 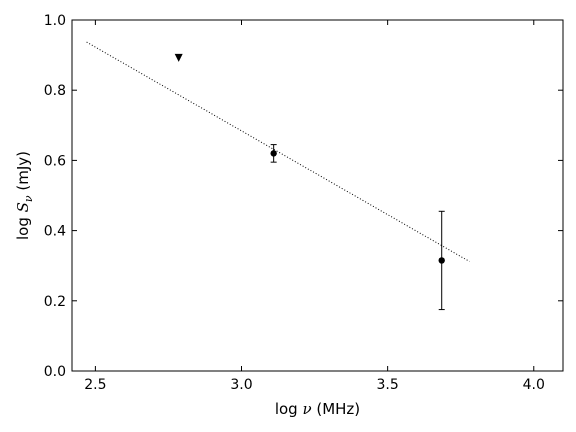 I want to click on y-axis-label: log Sν (mJy), so click(x=24, y=195).